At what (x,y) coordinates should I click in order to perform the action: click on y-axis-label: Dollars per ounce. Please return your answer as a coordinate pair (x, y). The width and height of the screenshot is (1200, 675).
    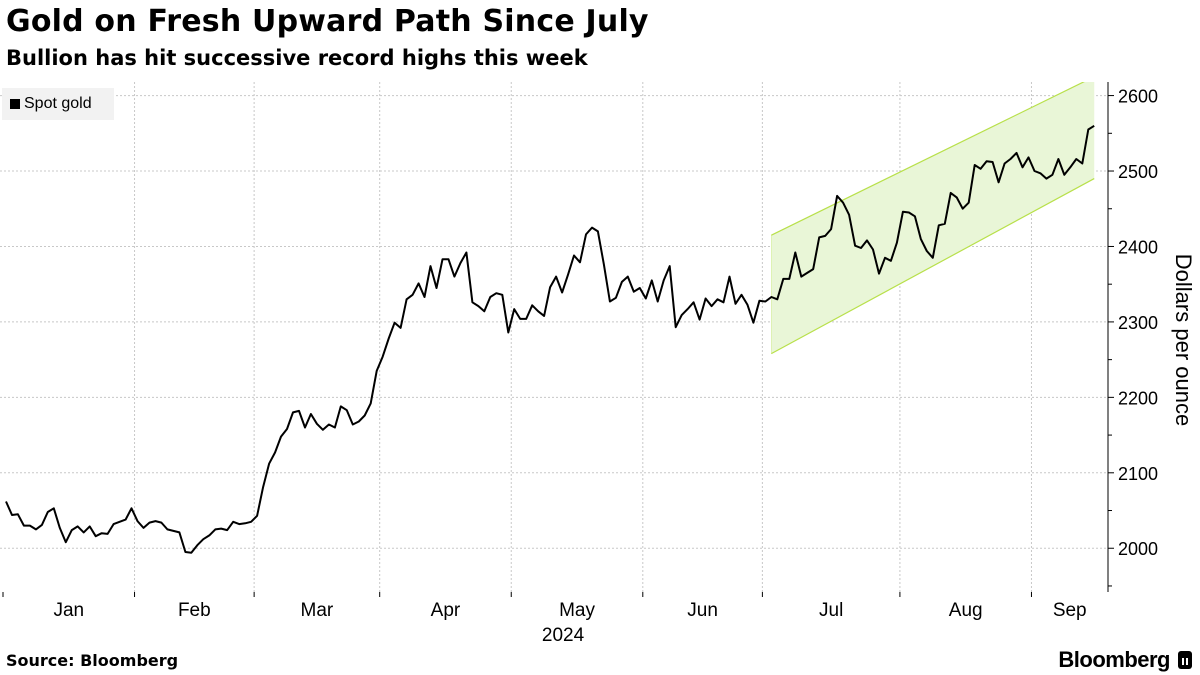
    Looking at the image, I should click on (1183, 340).